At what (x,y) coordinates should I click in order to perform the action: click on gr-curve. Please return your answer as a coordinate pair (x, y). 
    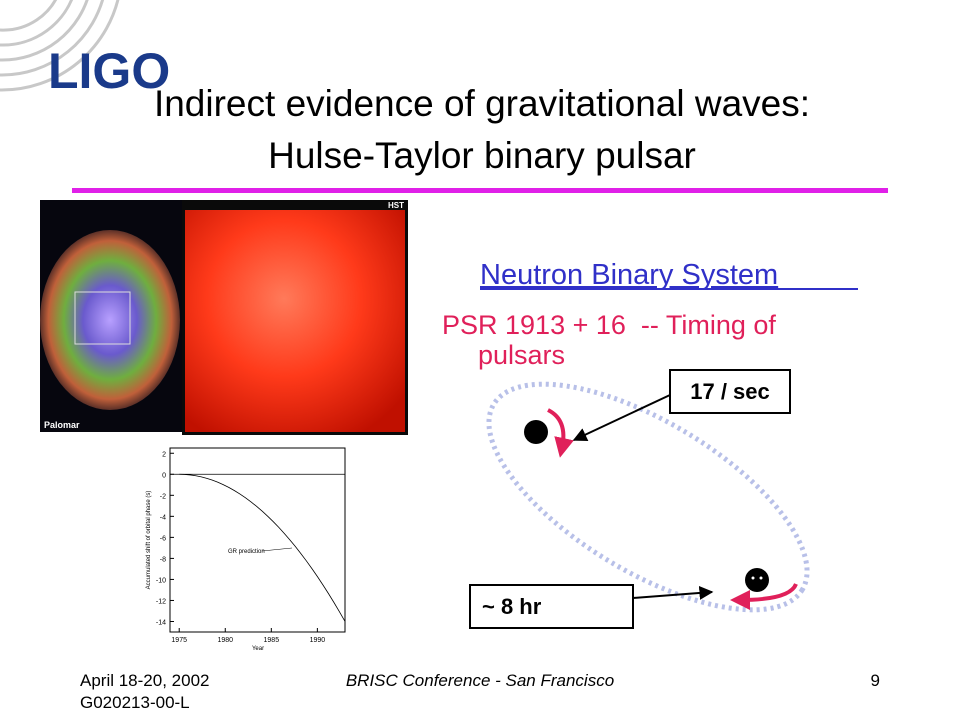
    Looking at the image, I should click on (262, 547).